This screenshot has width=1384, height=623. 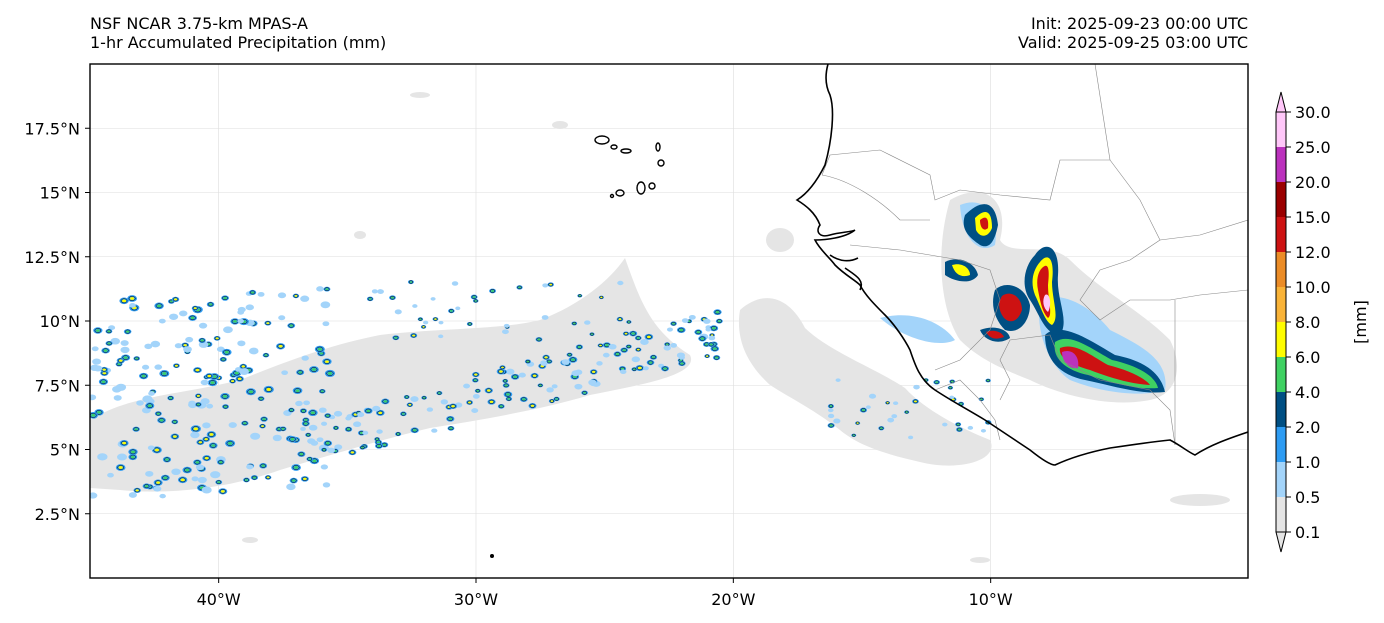 What do you see at coordinates (984, 223) in the screenshot?
I see `system-2-peak` at bounding box center [984, 223].